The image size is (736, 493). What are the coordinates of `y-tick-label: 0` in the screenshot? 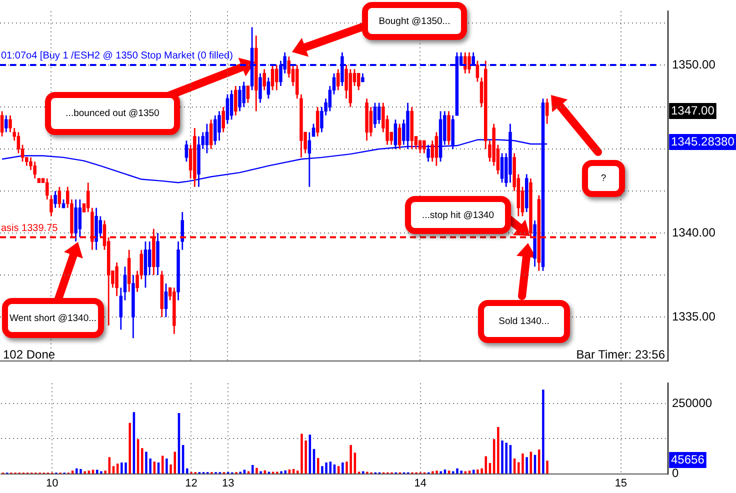 It's located at (675, 473).